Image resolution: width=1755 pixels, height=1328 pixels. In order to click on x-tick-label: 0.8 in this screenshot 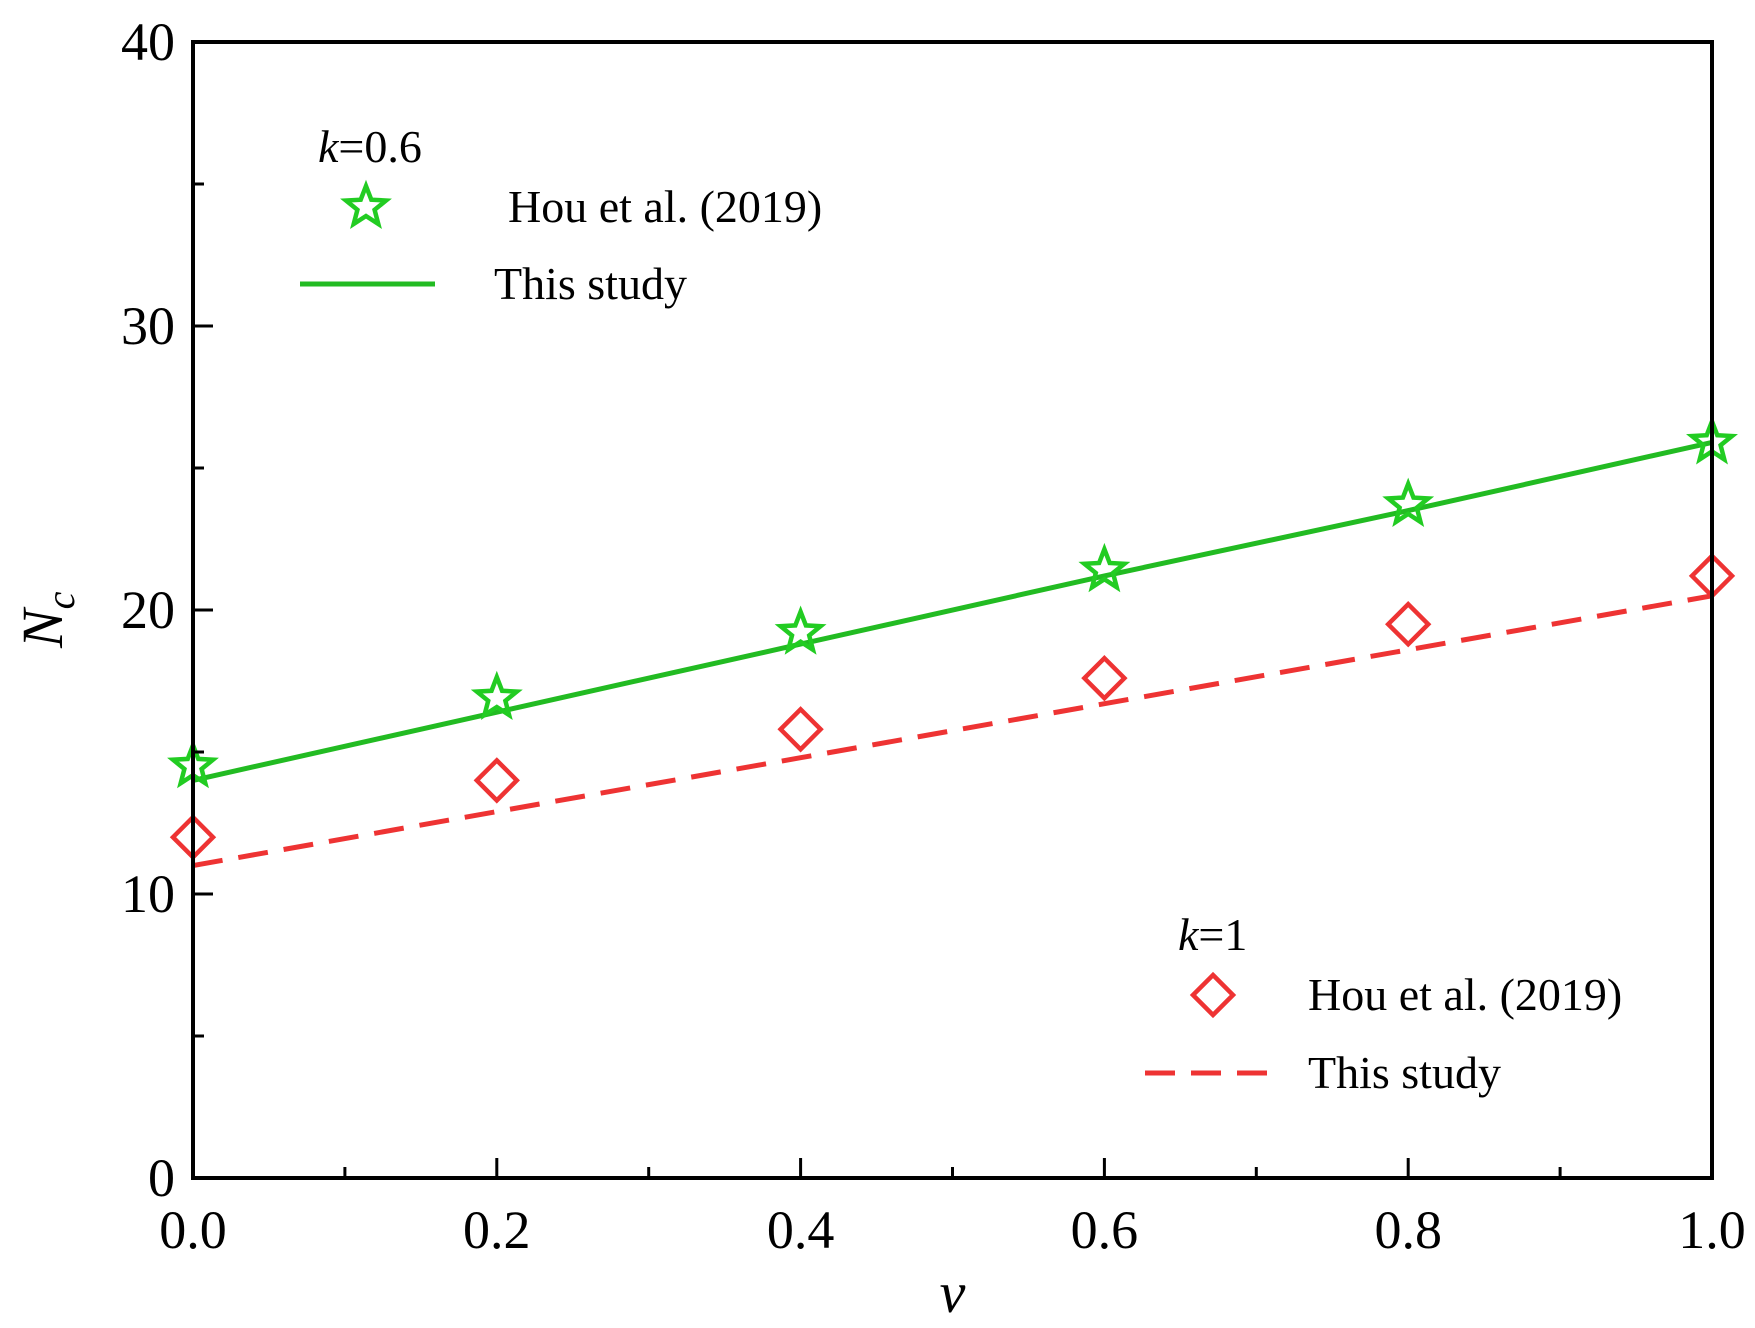, I will do `click(1408, 1230)`.